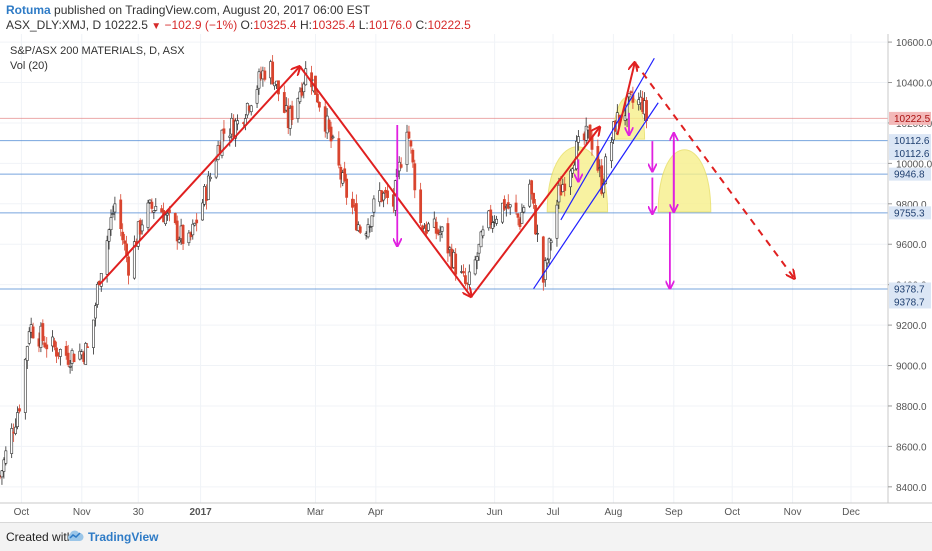  I want to click on price-tick-label: 9000.0, so click(911, 367).